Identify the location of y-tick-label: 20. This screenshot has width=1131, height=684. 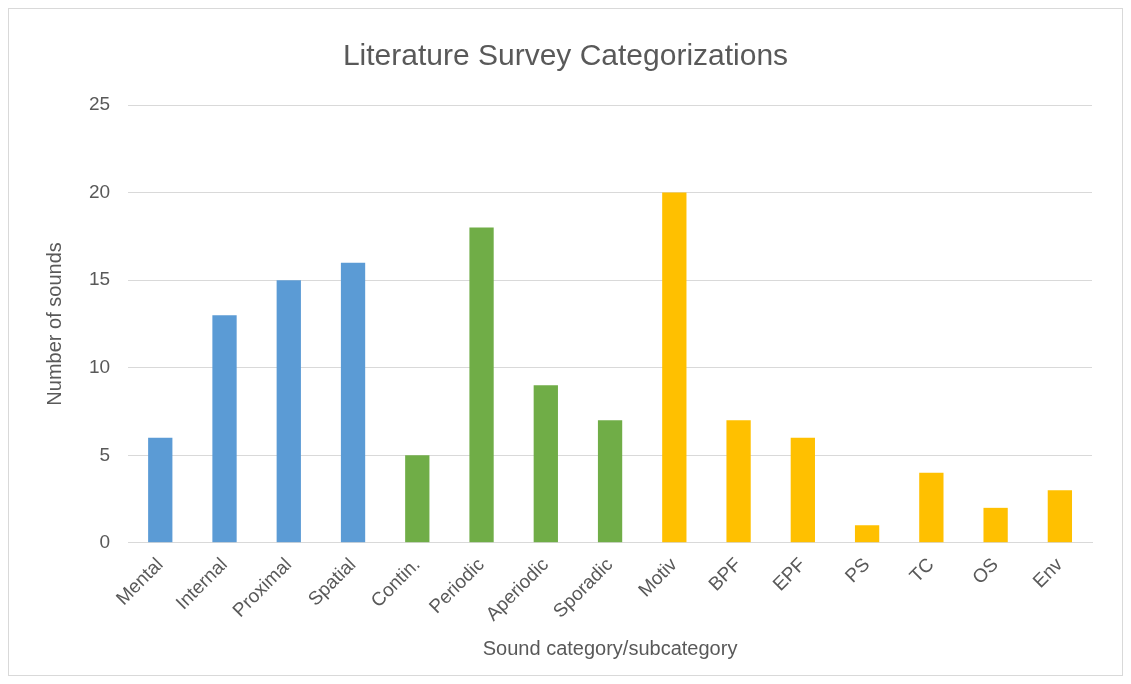
(99, 191).